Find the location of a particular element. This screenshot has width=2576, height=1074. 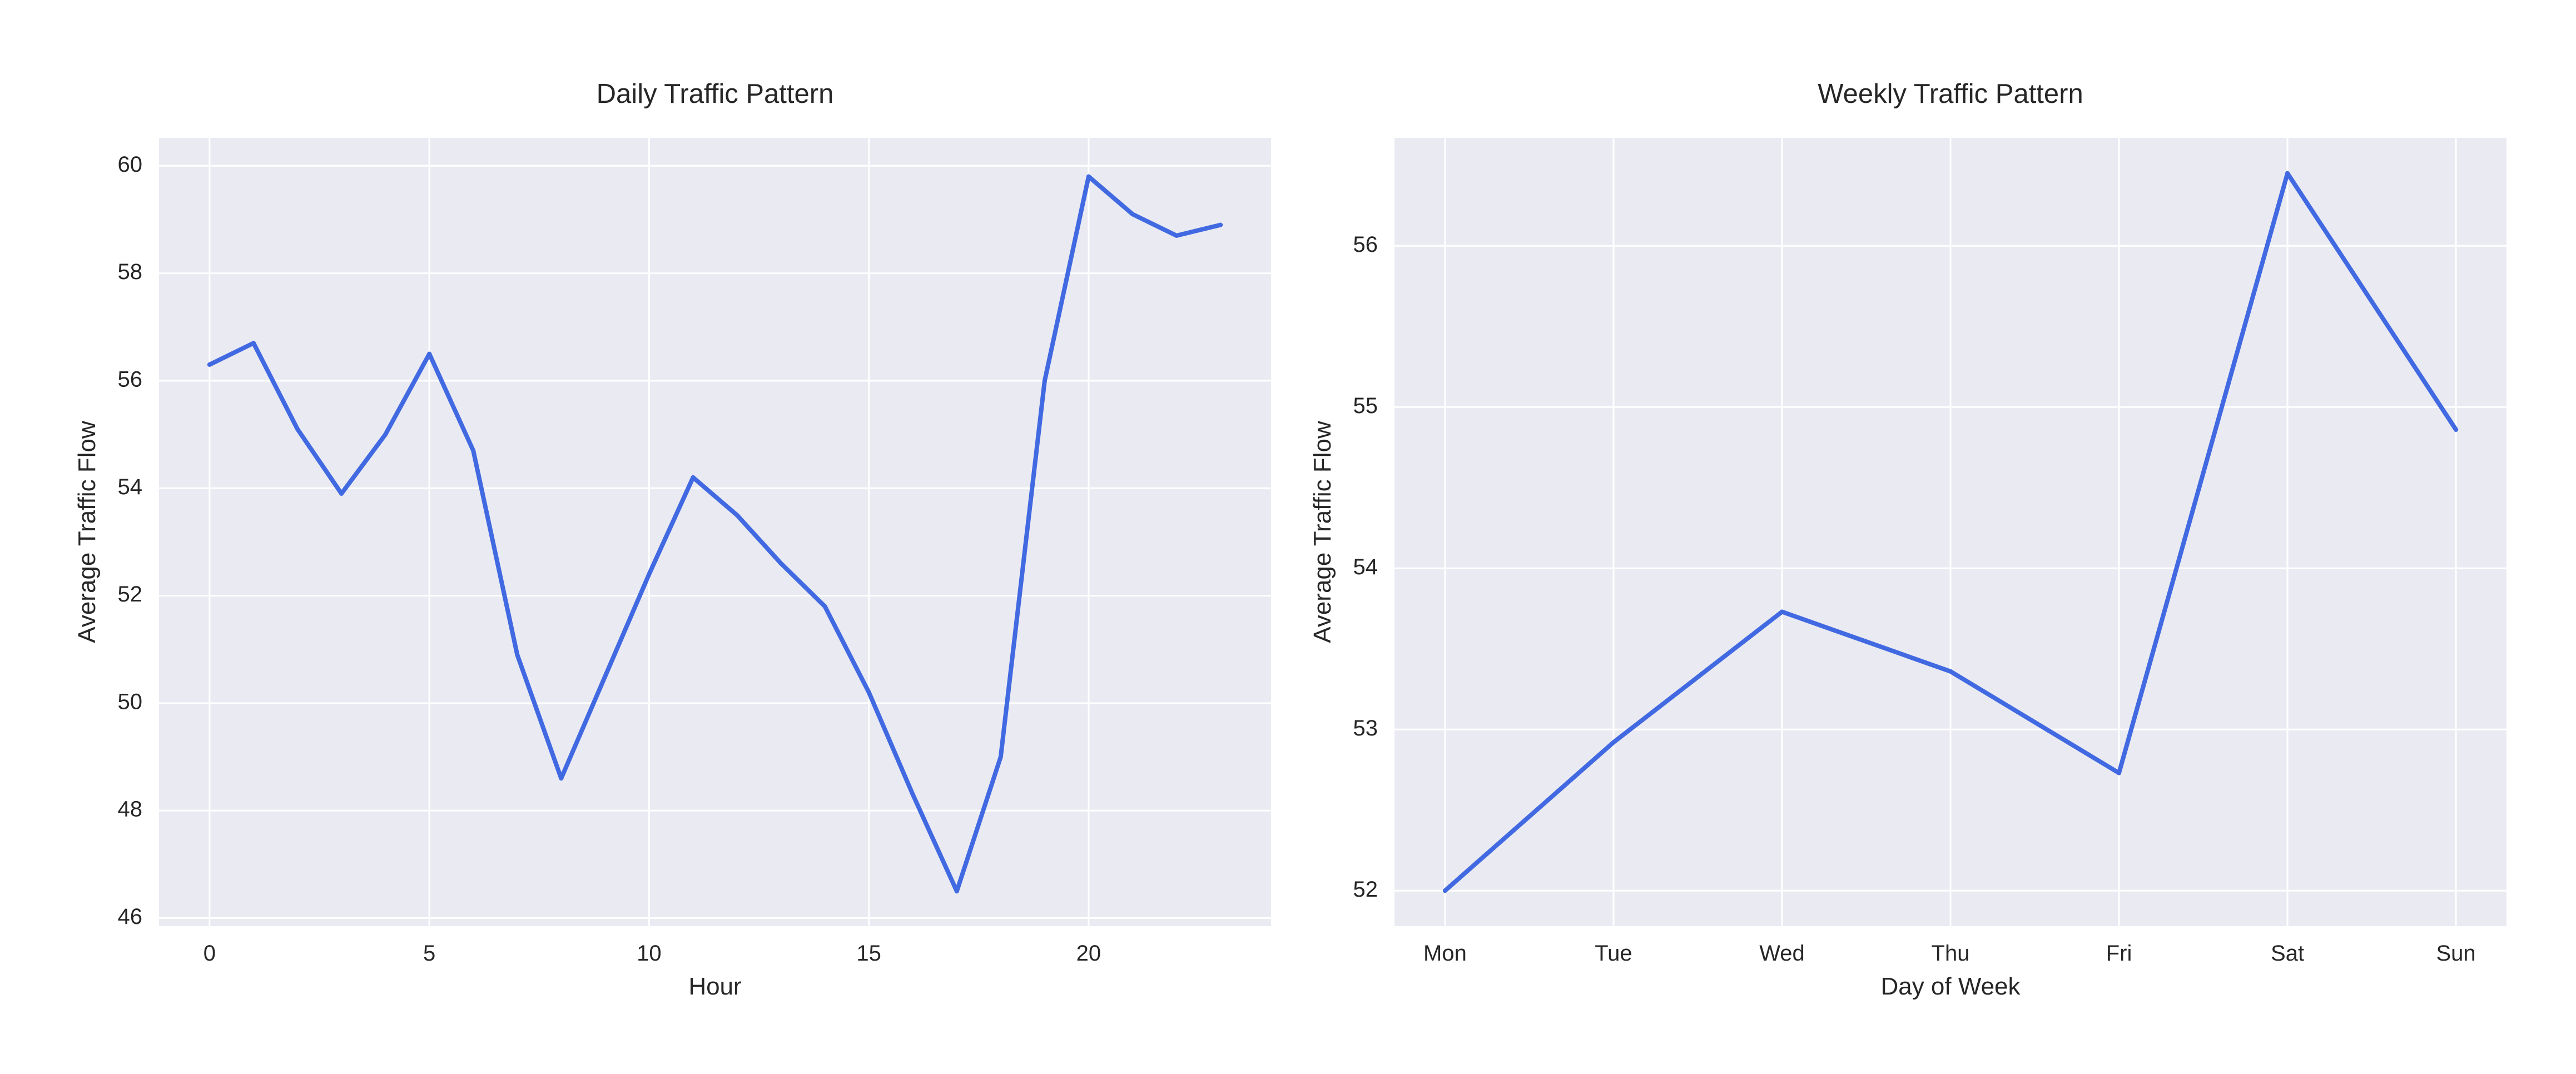

x-tick-label: 20 is located at coordinates (1088, 953).